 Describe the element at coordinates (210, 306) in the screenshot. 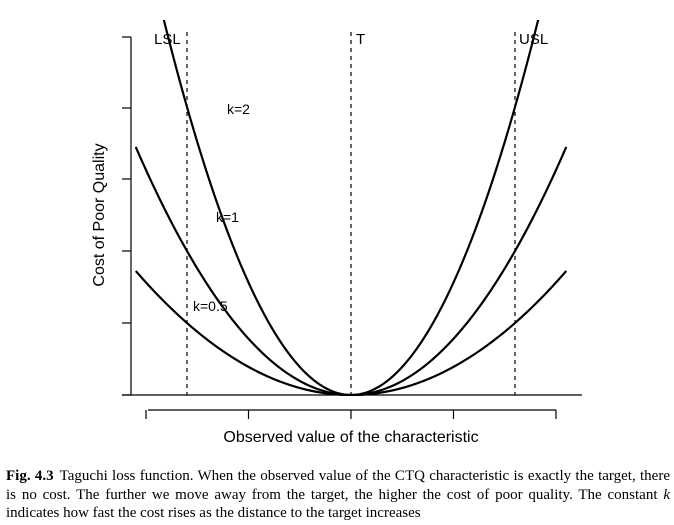

I see `series-label-k05: k=0.5` at that location.